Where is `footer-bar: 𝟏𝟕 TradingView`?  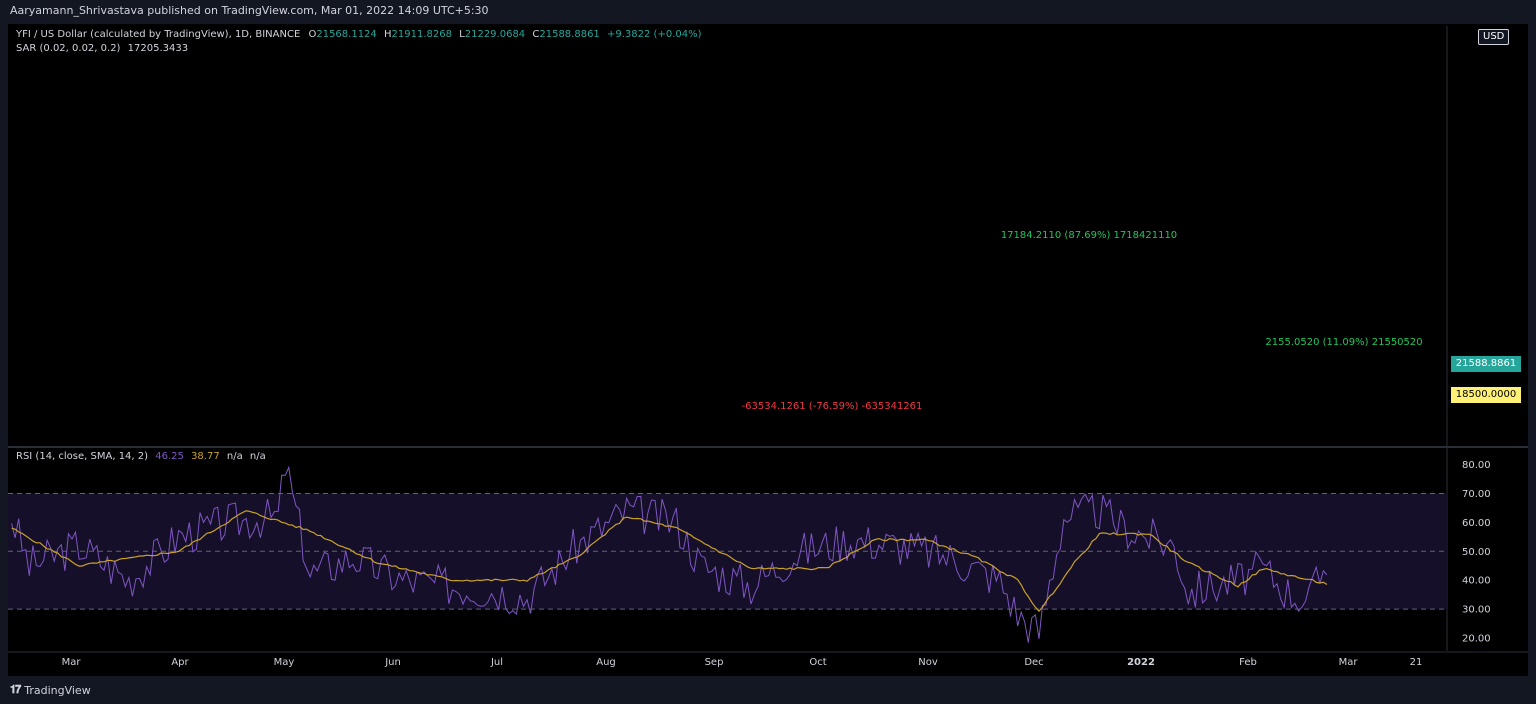
footer-bar: 𝟏𝟕 TradingView is located at coordinates (768, 691).